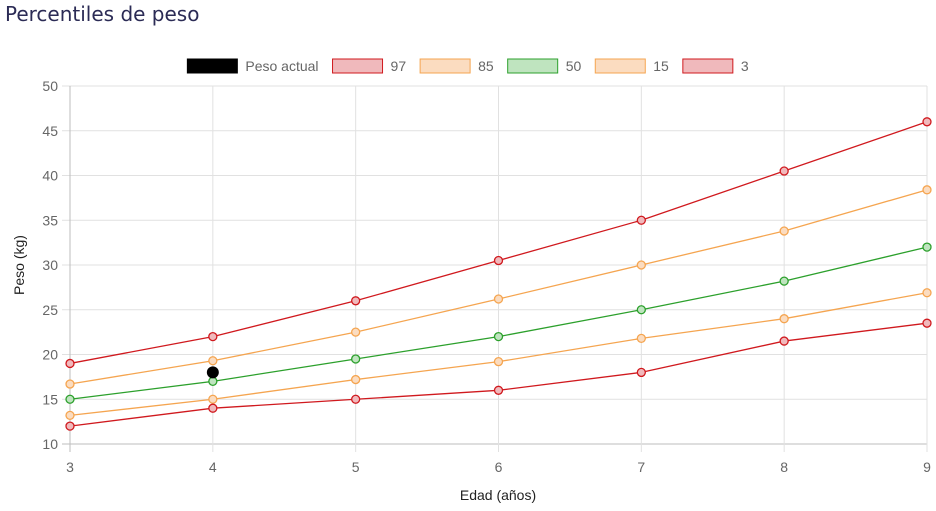  I want to click on y-tick-label: 40, so click(50, 176).